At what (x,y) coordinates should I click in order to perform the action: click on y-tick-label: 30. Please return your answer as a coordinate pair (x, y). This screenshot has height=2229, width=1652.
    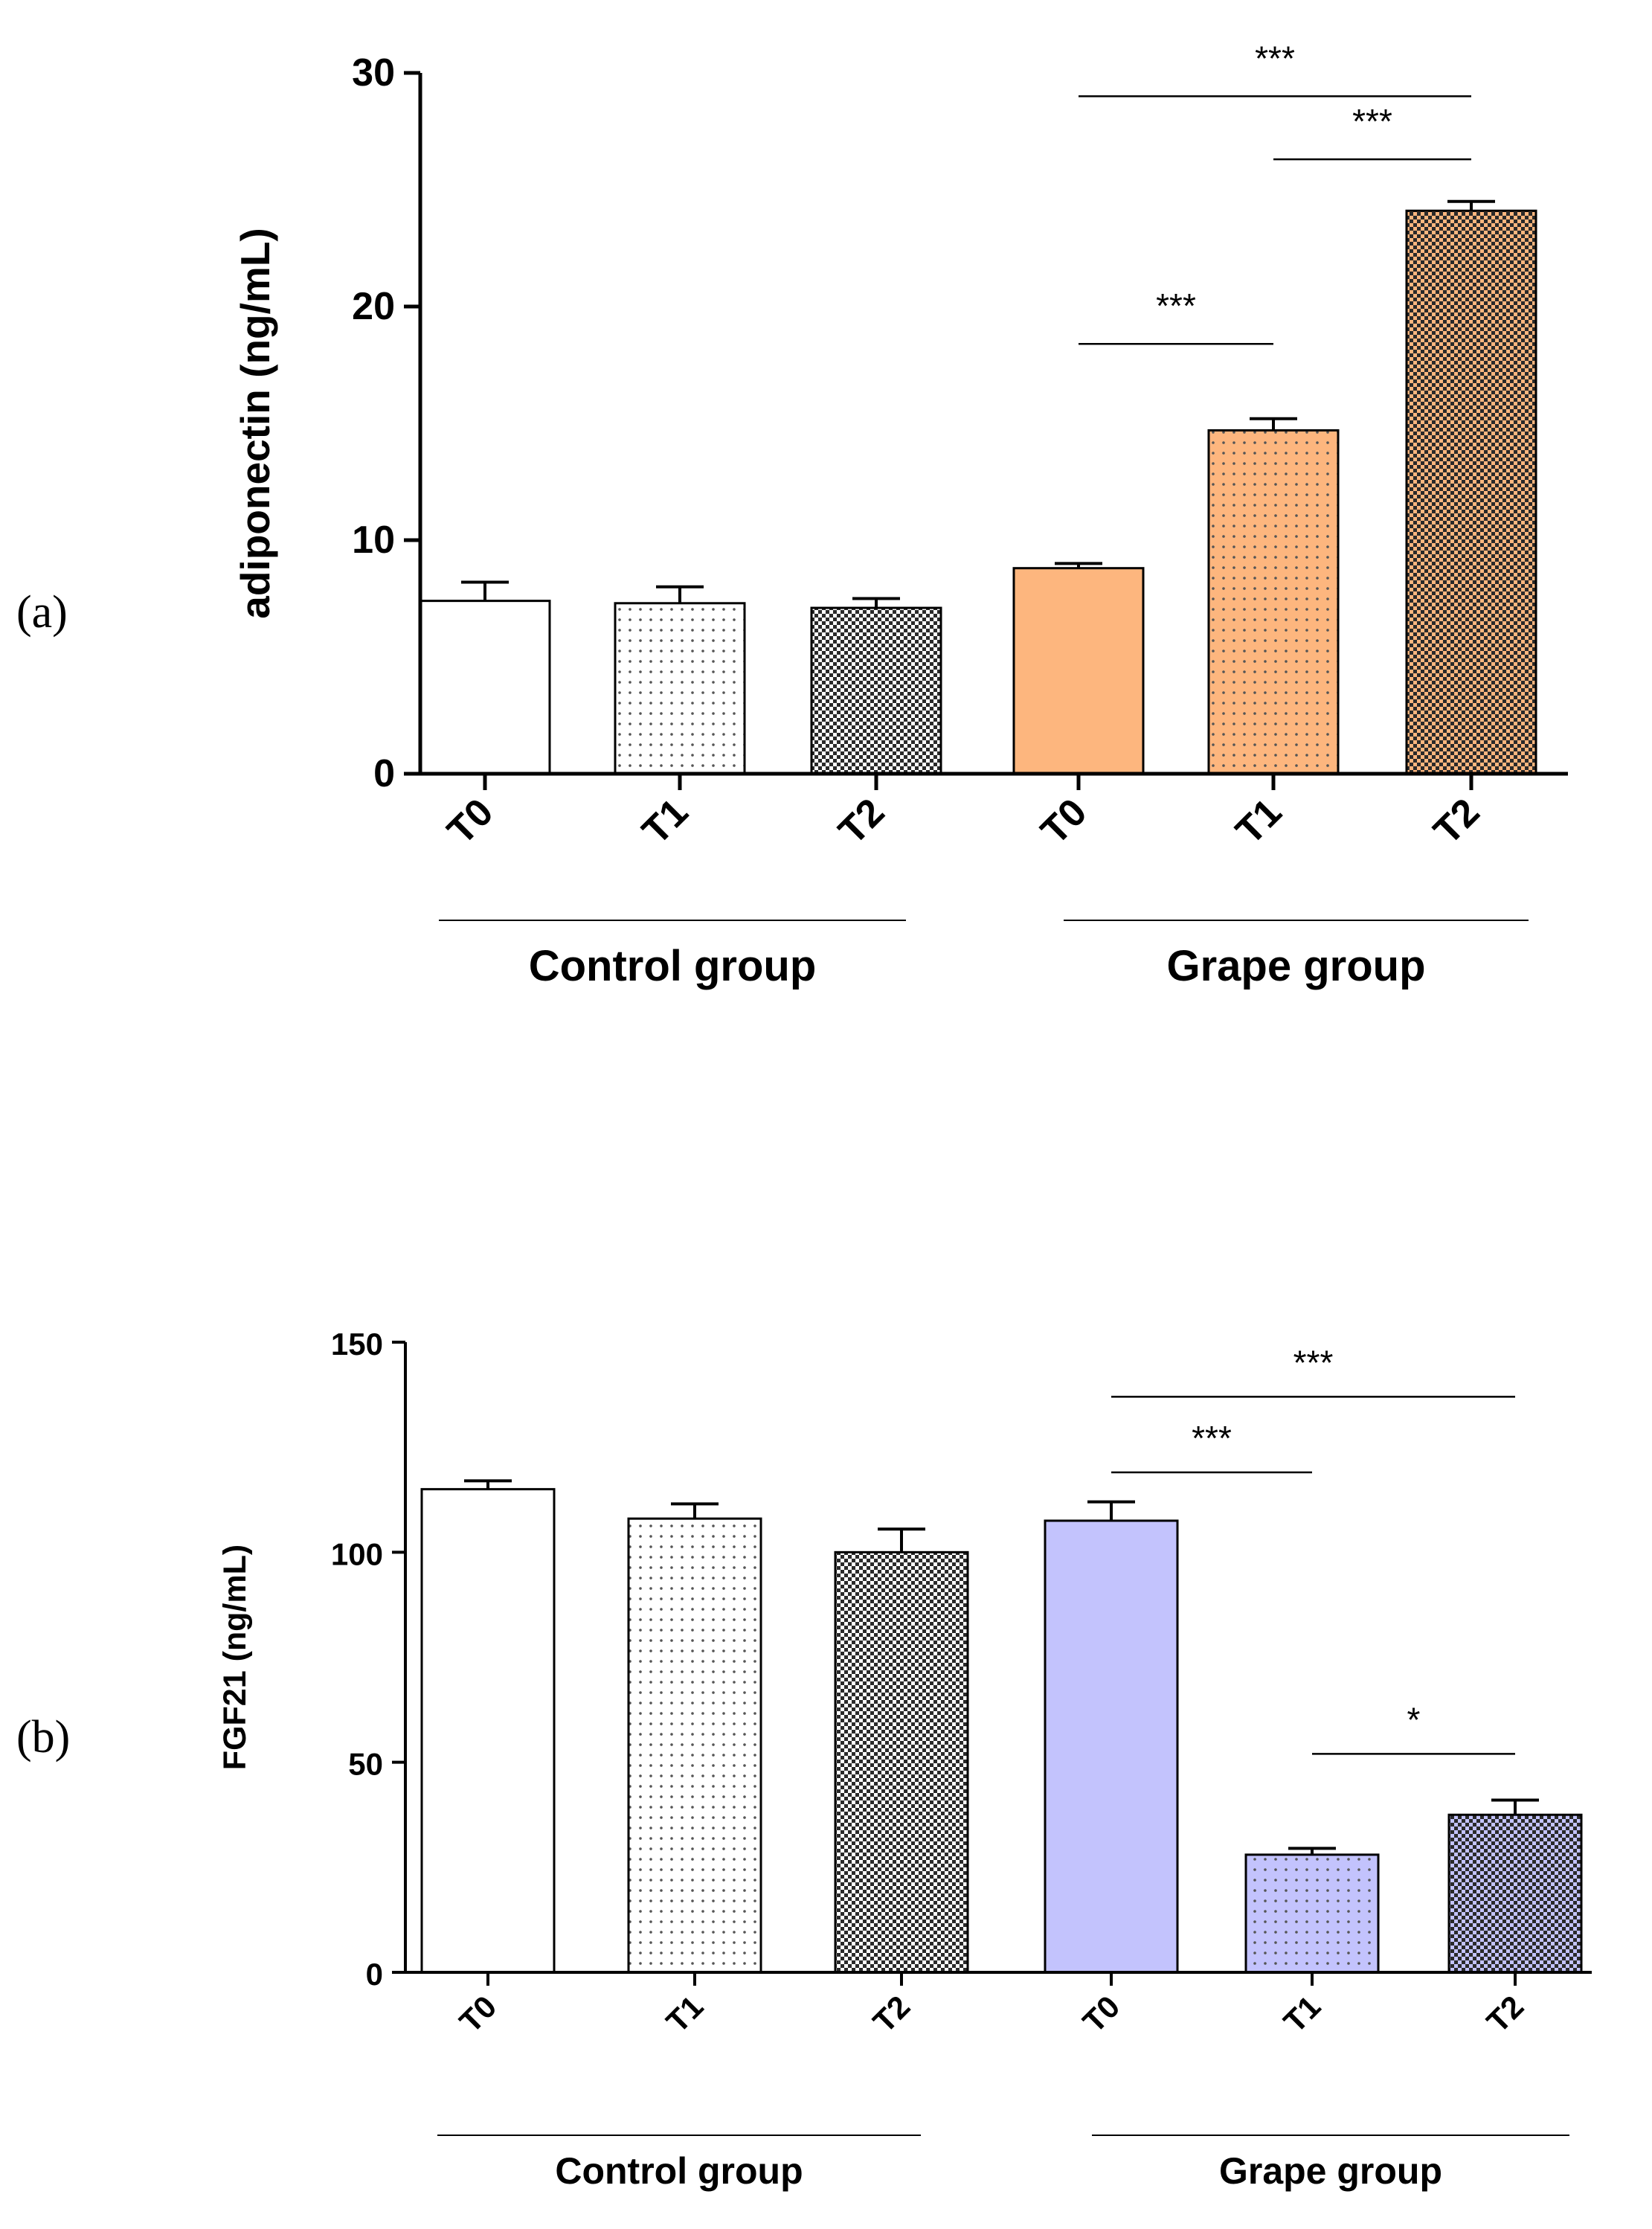
    Looking at the image, I should click on (374, 72).